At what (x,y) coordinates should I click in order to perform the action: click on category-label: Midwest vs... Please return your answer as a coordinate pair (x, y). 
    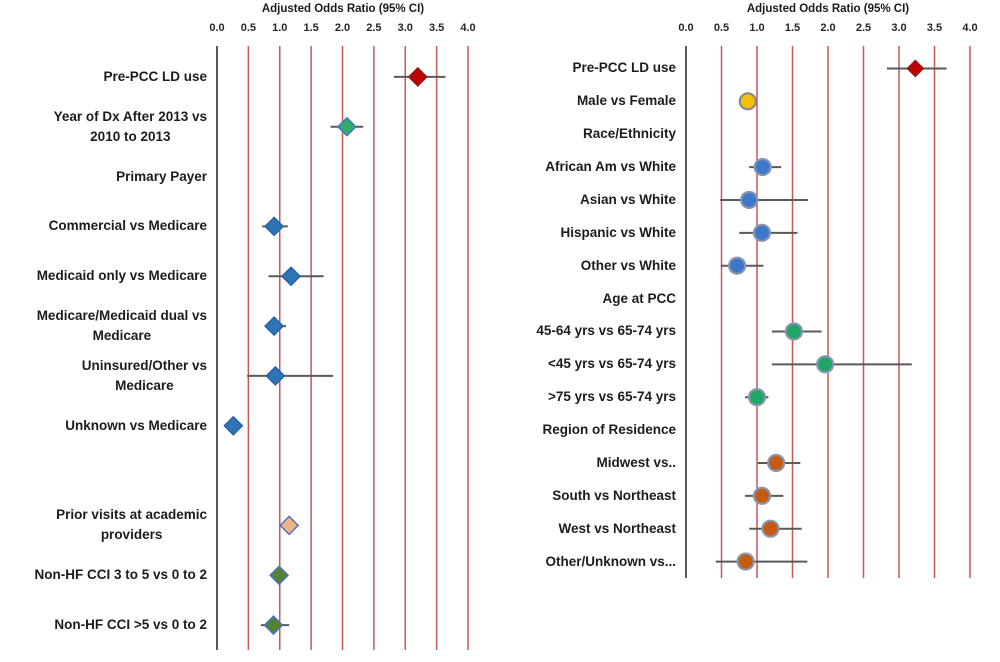
    Looking at the image, I should click on (636, 462).